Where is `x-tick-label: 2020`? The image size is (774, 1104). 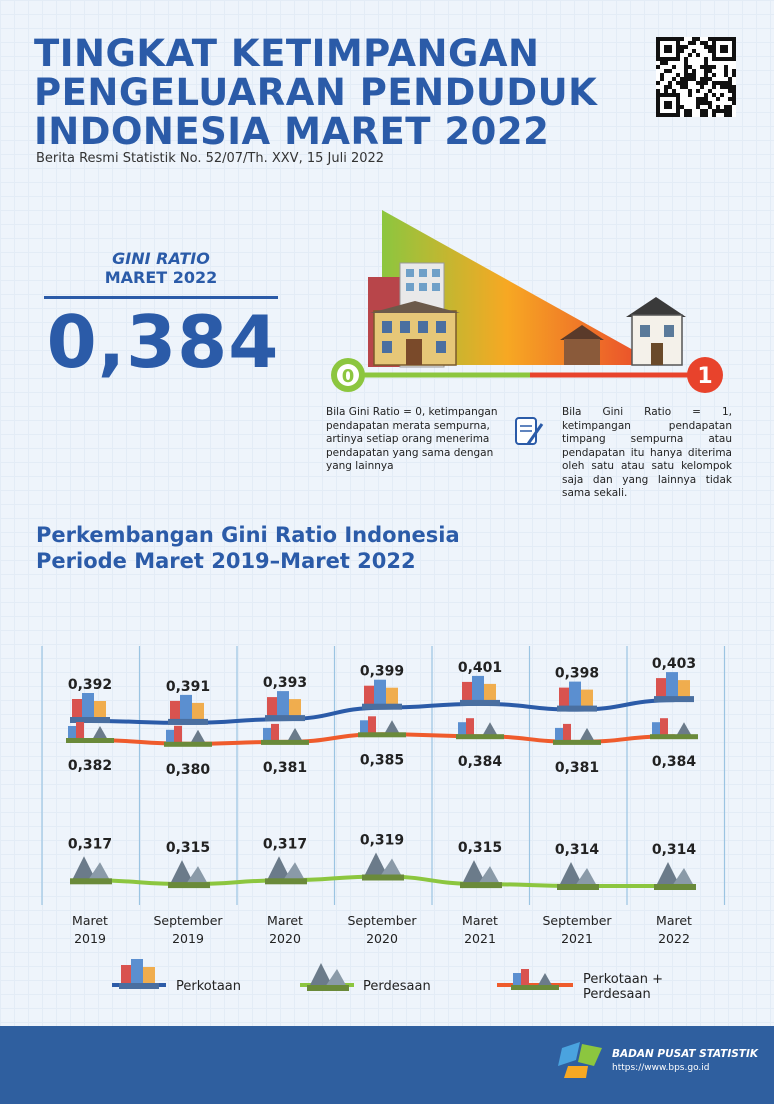 x-tick-label: 2020 is located at coordinates (285, 938).